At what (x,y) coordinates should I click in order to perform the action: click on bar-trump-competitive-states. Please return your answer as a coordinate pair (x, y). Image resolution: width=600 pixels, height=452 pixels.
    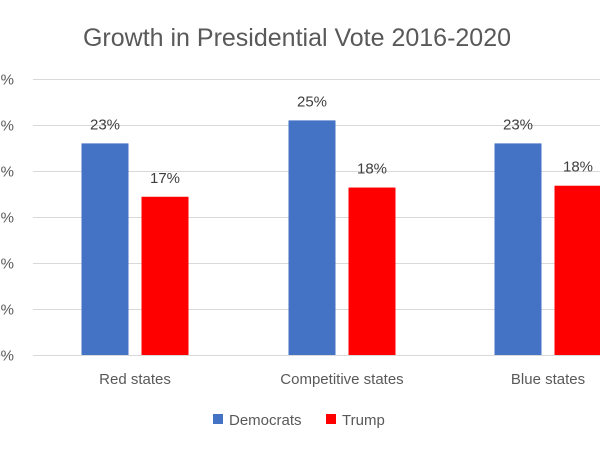
    Looking at the image, I should click on (372, 271).